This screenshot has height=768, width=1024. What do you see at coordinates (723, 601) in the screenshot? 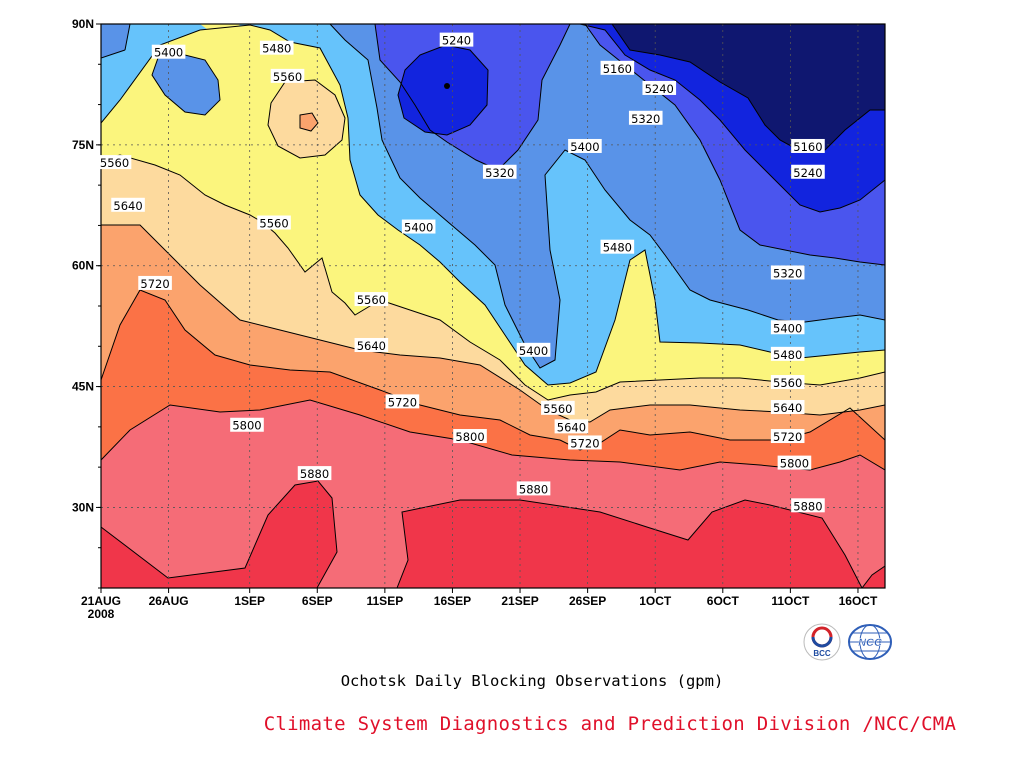
I see `x-tick-label: 6OCT` at bounding box center [723, 601].